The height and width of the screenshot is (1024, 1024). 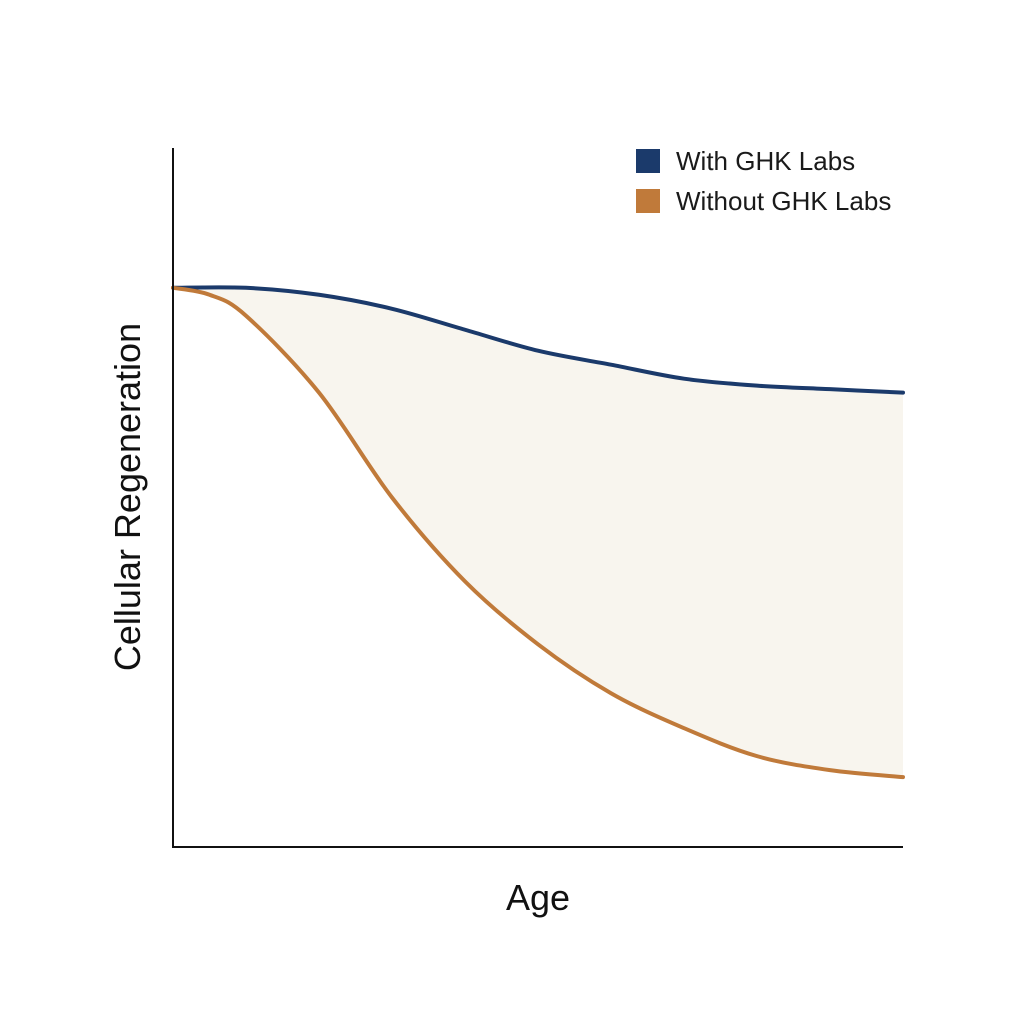 I want to click on series-line-with-ghk-labs, so click(x=538, y=340).